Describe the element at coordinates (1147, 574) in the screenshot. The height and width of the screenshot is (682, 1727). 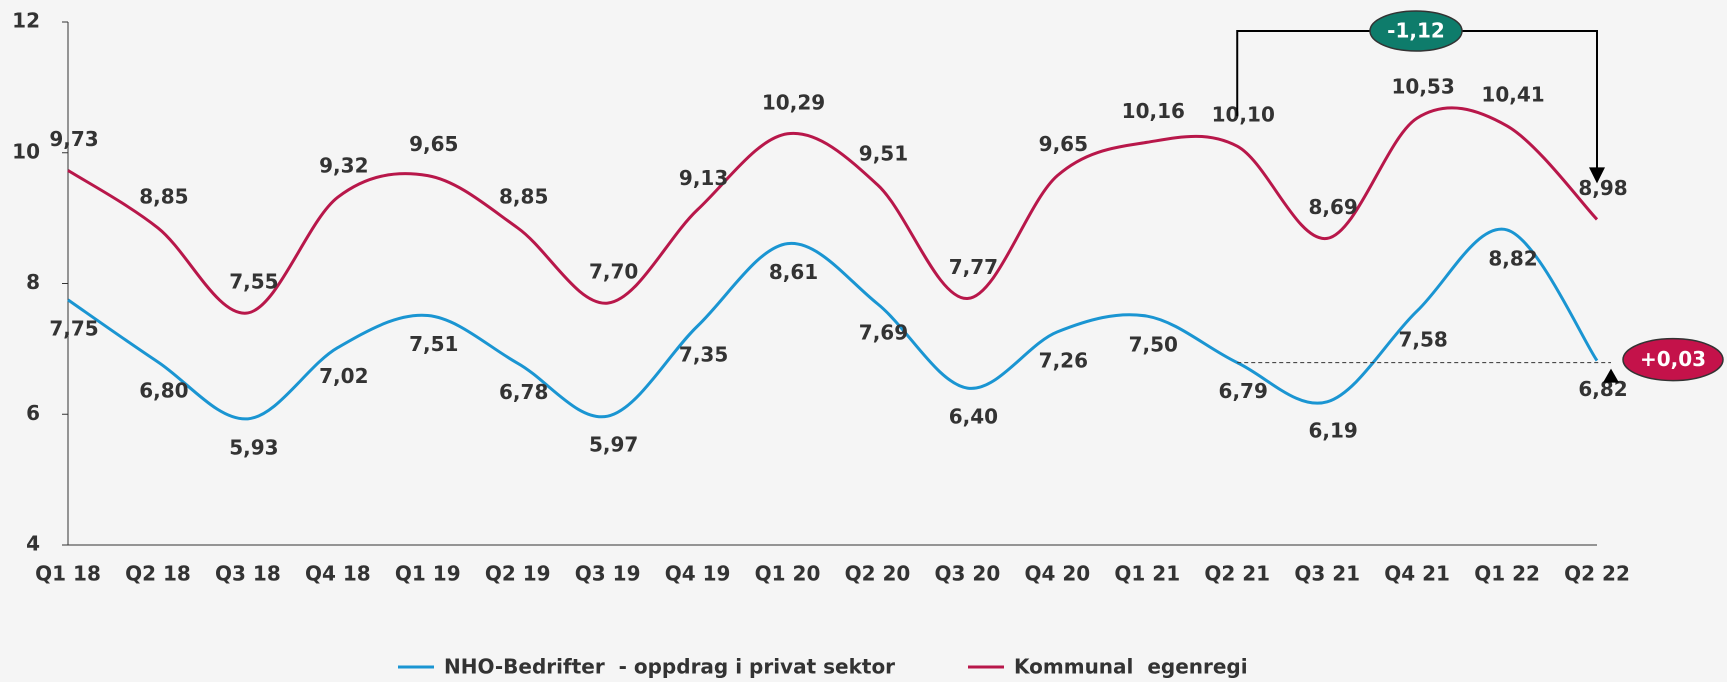
I see `x-tick-label: Q1 21` at that location.